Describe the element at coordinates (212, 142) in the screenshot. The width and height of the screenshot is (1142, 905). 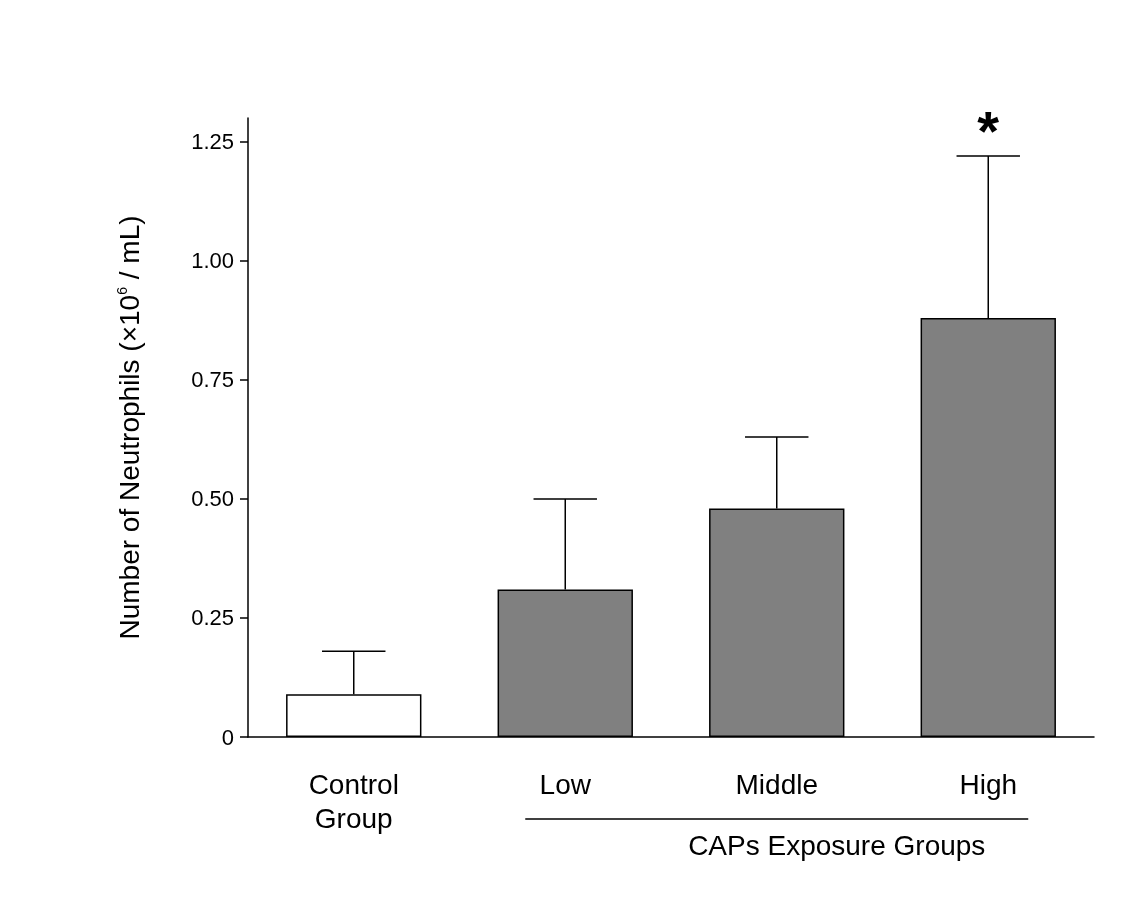
I see `y-tick-label: 1.25` at that location.